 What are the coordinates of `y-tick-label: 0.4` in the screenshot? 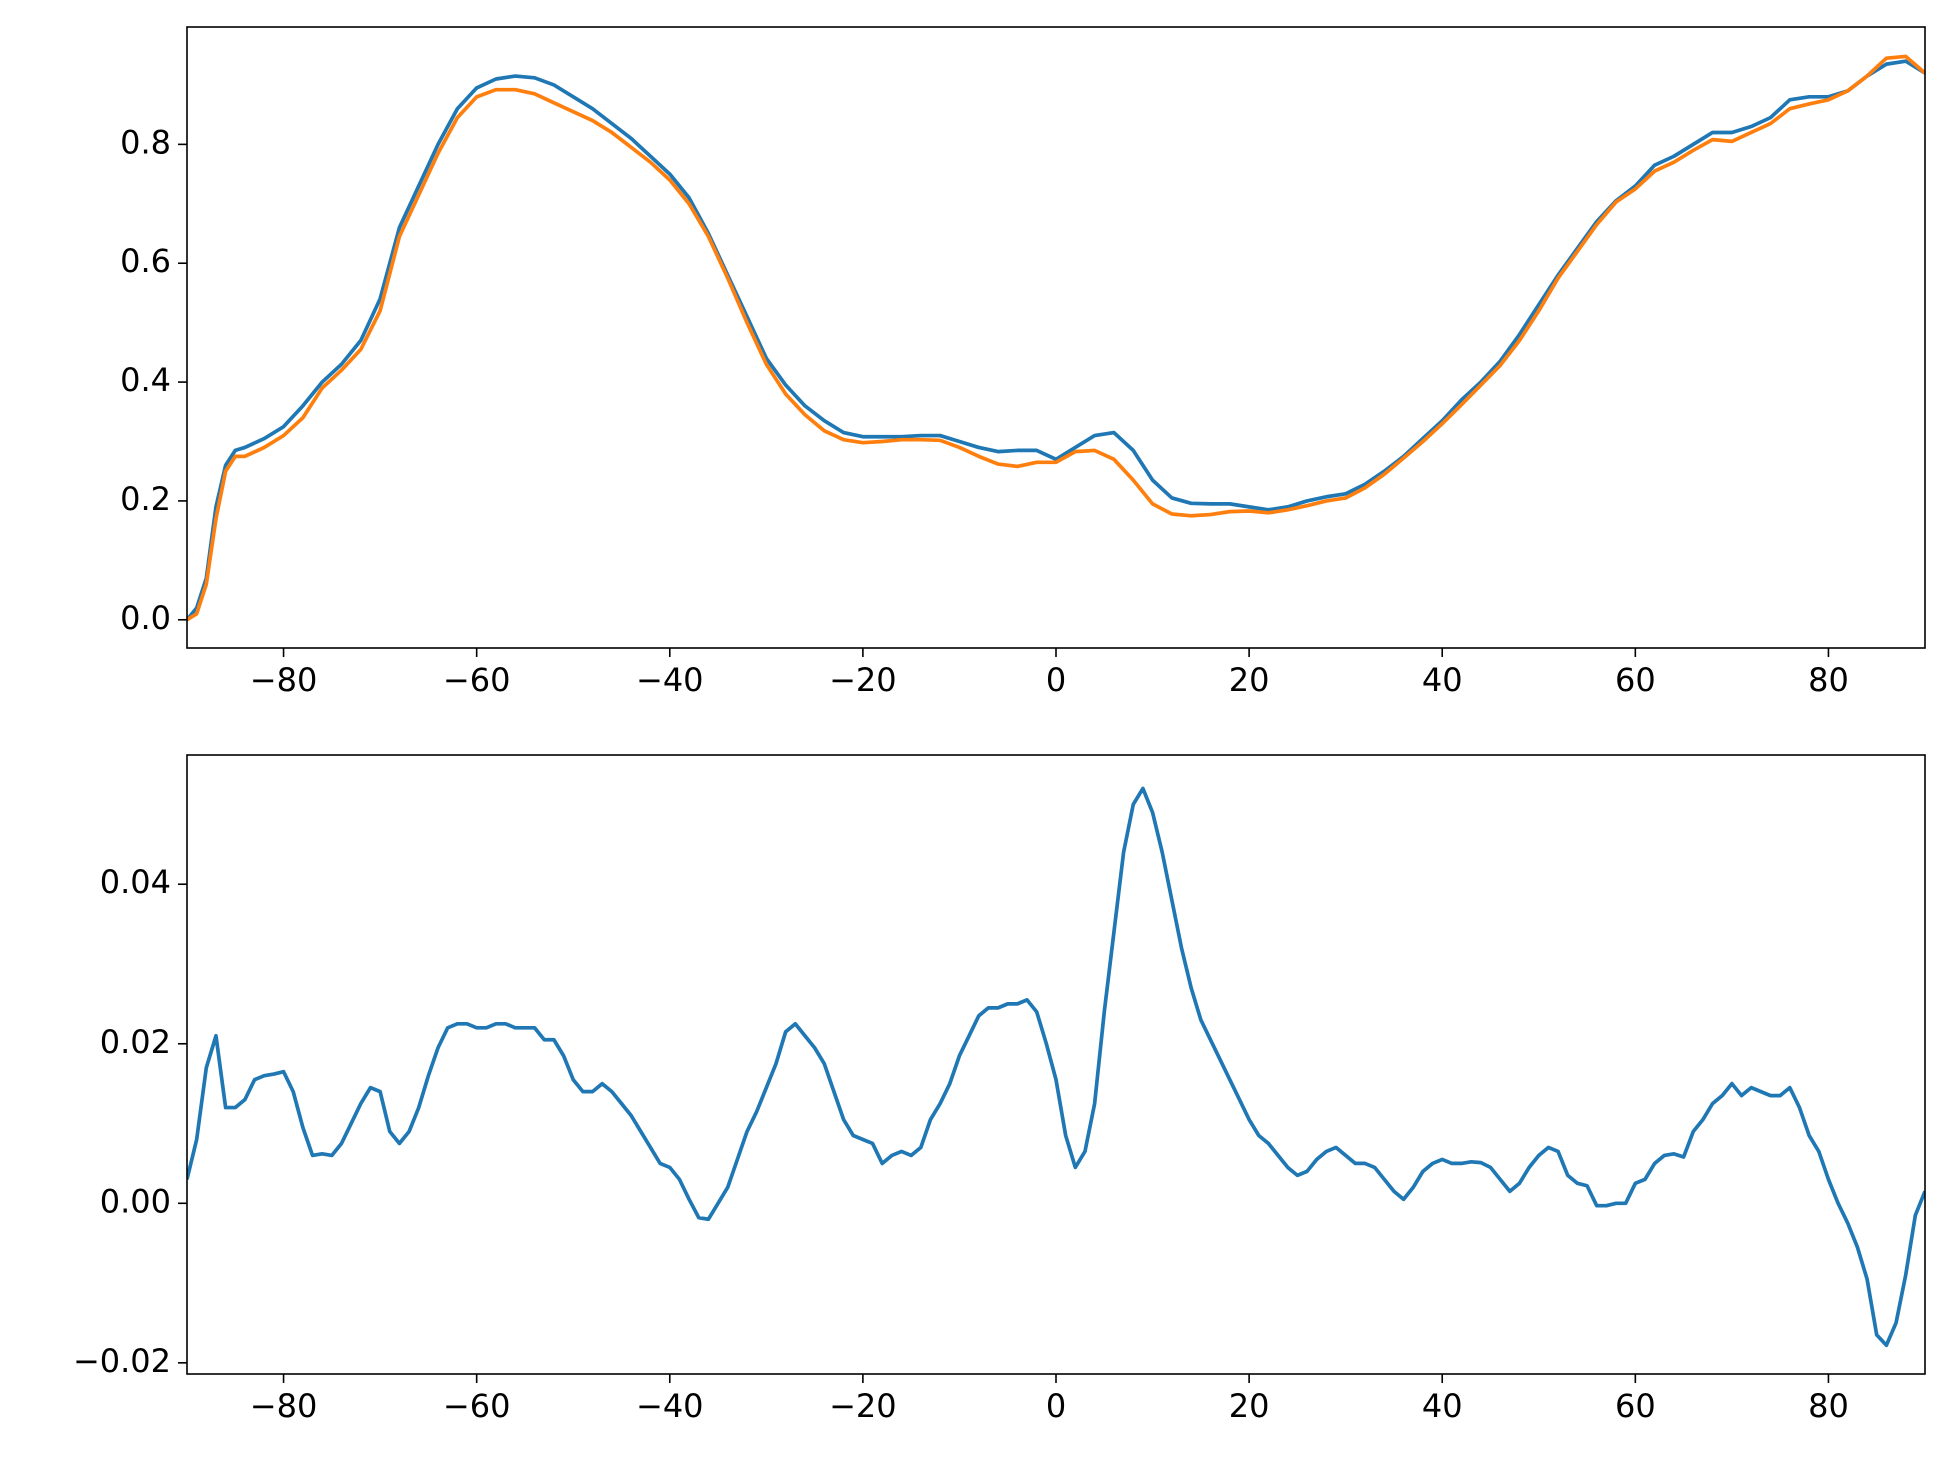 It's located at (145, 380).